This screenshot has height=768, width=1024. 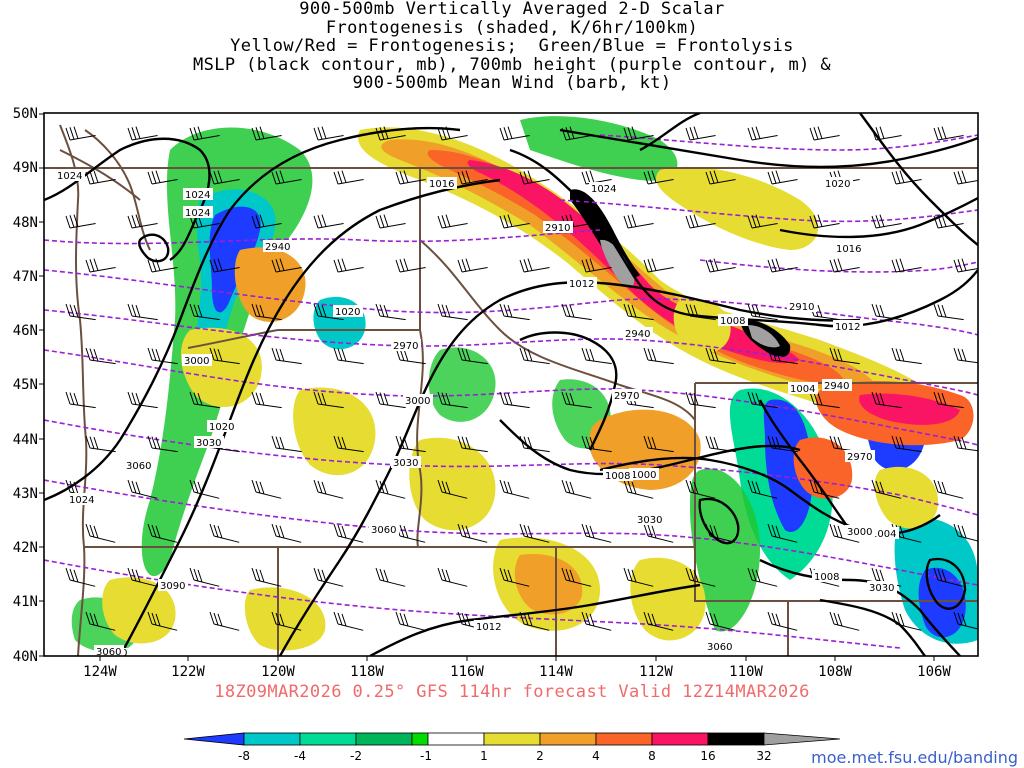 I want to click on mslp-label: 1004, so click(x=803, y=388).